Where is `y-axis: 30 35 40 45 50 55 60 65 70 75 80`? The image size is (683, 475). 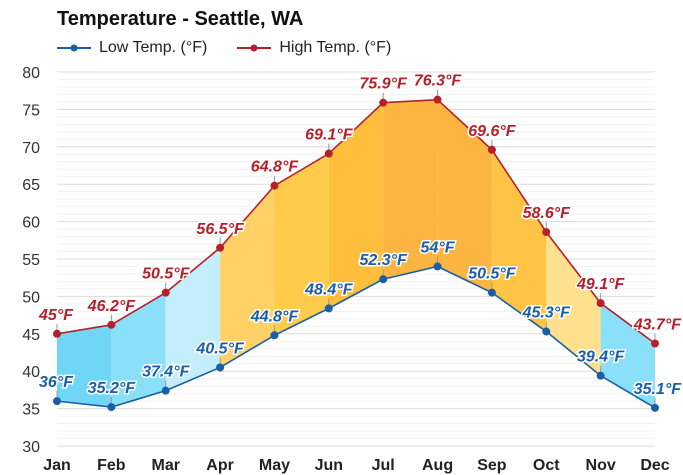
y-axis: 30 35 40 45 50 55 60 65 70 75 80 is located at coordinates (31, 260).